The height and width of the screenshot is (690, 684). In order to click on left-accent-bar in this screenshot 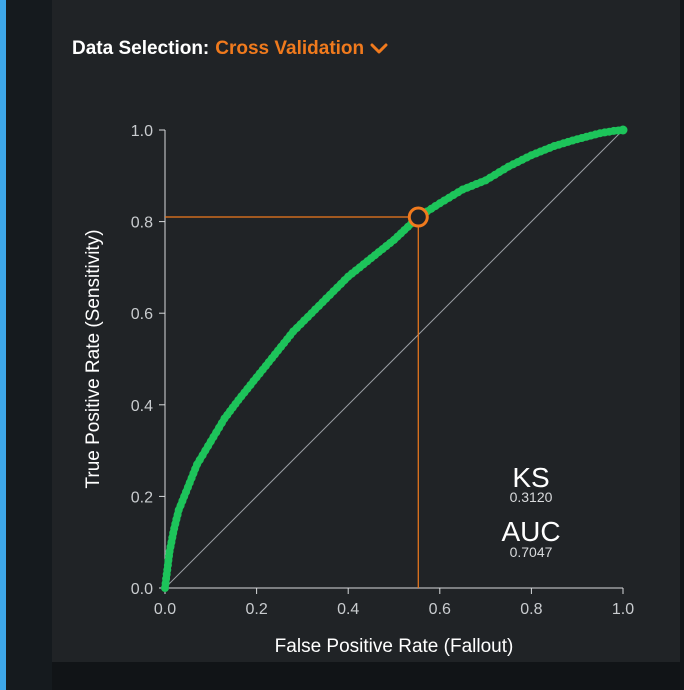, I will do `click(3, 345)`.